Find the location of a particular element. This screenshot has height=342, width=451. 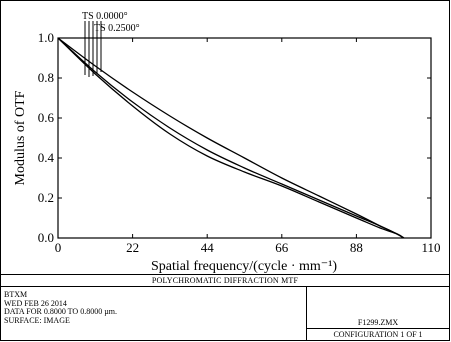

y-axis-label: Modulus of OTF is located at coordinates (20, 137).